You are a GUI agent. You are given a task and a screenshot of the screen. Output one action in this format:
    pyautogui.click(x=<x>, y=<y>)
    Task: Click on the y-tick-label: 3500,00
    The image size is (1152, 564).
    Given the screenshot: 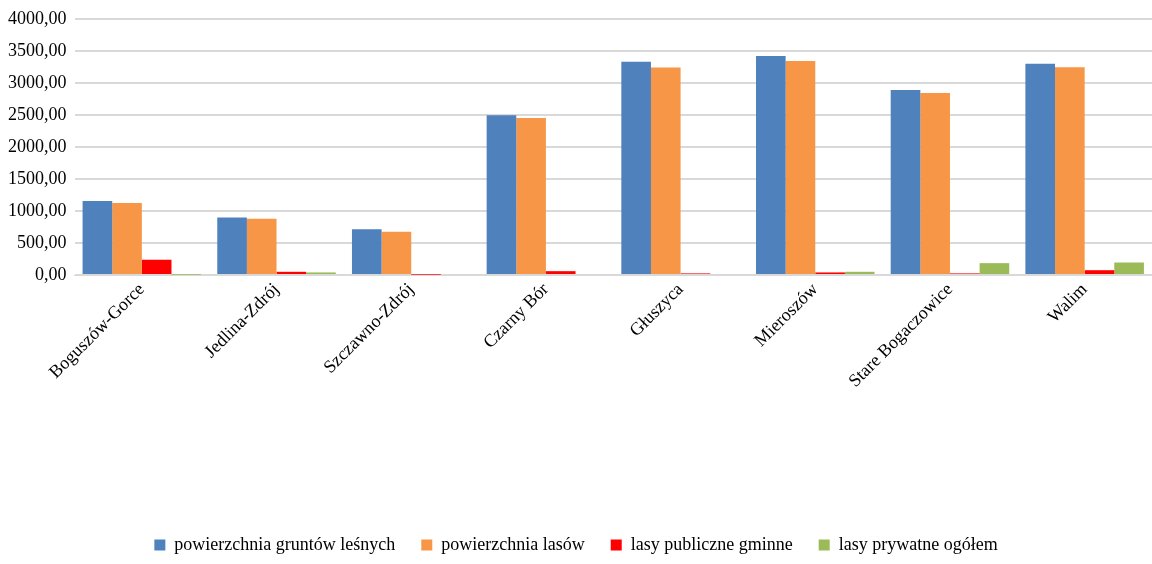 What is the action you would take?
    pyautogui.click(x=37, y=49)
    